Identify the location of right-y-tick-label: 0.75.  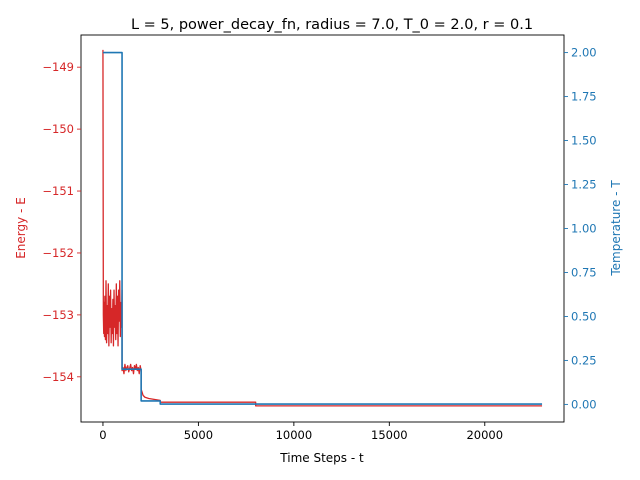
(584, 272).